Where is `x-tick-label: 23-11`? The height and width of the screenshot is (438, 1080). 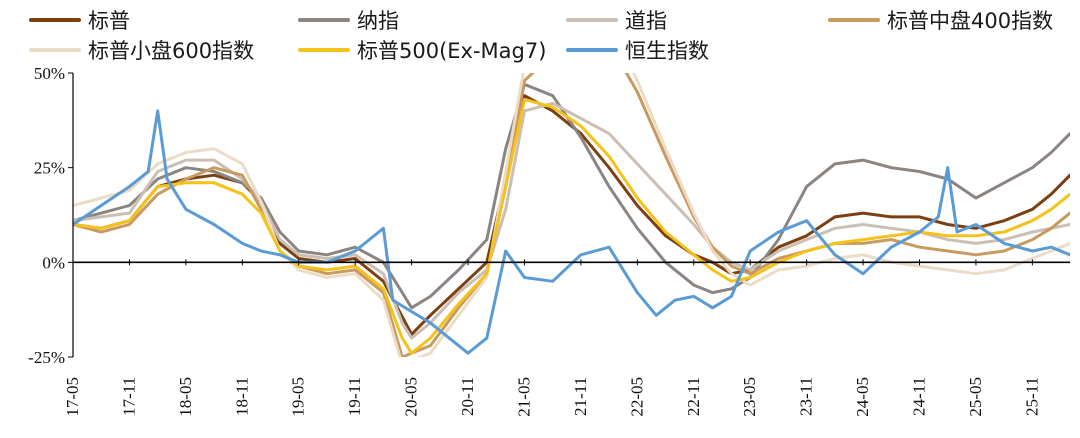 x-tick-label: 23-11 is located at coordinates (806, 396).